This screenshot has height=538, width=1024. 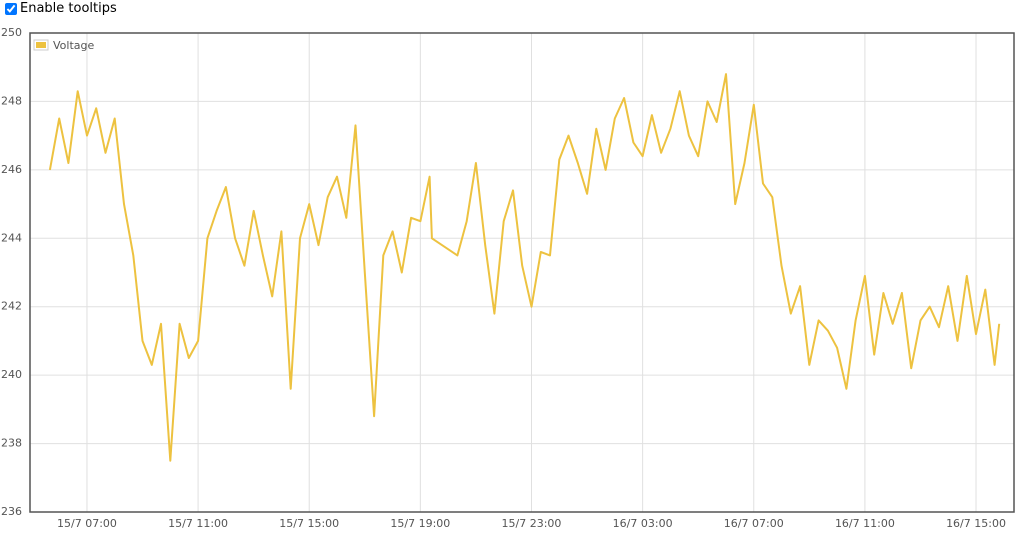 I want to click on y-tick-label: 244, so click(x=11, y=237).